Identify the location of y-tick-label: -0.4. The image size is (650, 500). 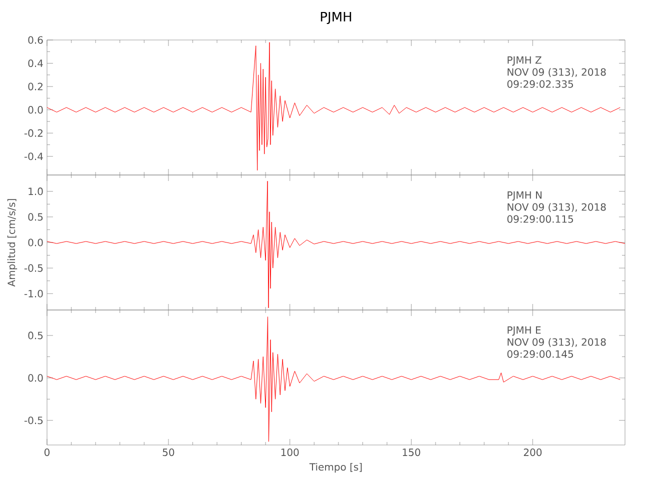
(33, 156).